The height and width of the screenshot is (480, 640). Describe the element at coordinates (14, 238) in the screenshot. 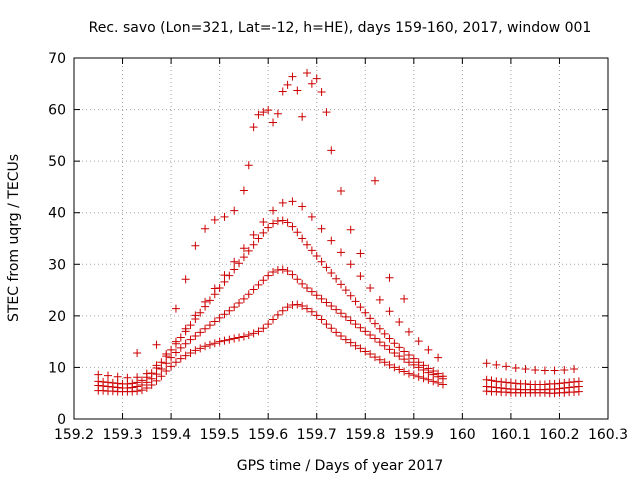

I see `y-axis-label: STEC from uqrg / TECUs` at that location.